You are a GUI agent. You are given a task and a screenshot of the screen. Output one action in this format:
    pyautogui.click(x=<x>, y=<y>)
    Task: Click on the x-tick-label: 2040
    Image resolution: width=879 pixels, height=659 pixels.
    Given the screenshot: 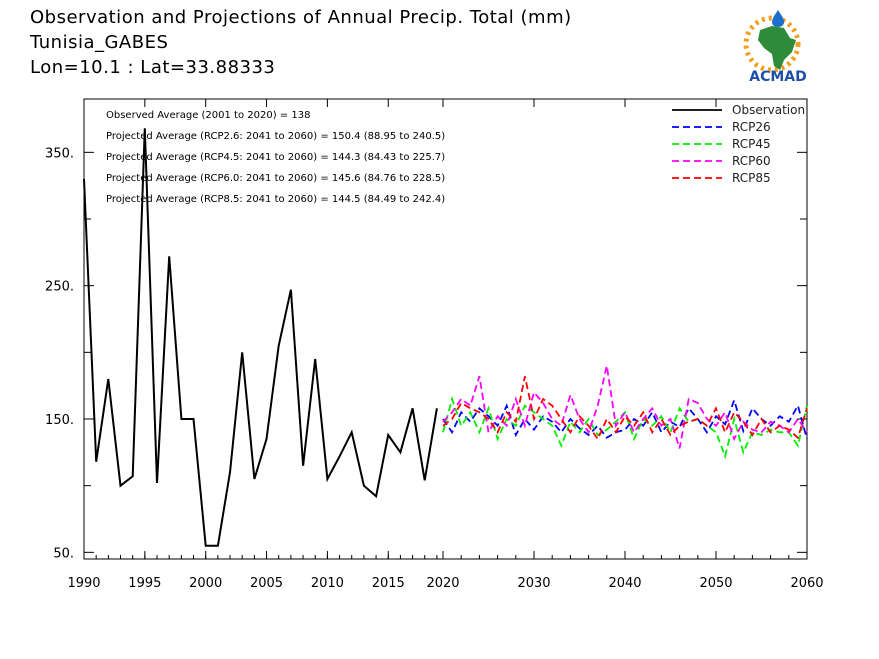 What is the action you would take?
    pyautogui.click(x=624, y=583)
    